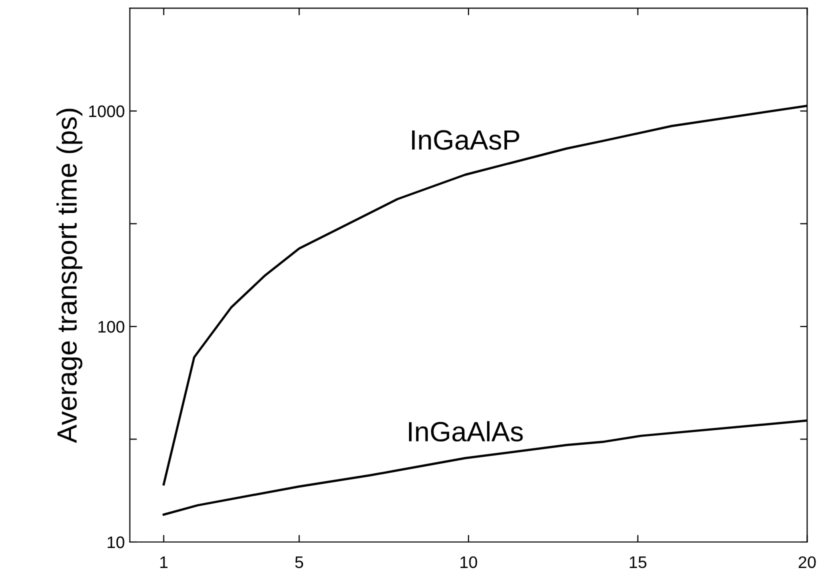  What do you see at coordinates (469, 562) in the screenshot?
I see `x-tick-label: 10` at bounding box center [469, 562].